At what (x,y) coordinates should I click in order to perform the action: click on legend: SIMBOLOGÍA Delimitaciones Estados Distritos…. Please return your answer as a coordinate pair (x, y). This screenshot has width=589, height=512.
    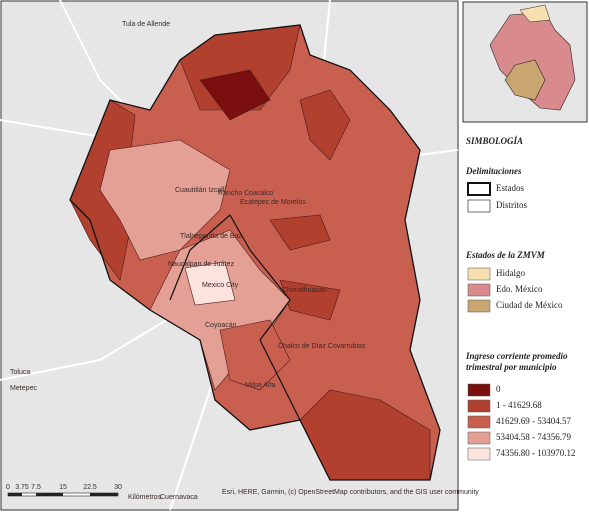
    Looking at the image, I should click on (520, 298).